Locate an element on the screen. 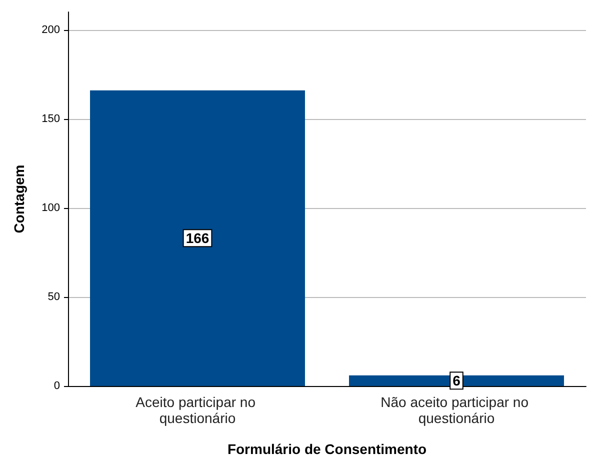 This screenshot has width=596, height=461. y-tick-label: 200 is located at coordinates (51, 30).